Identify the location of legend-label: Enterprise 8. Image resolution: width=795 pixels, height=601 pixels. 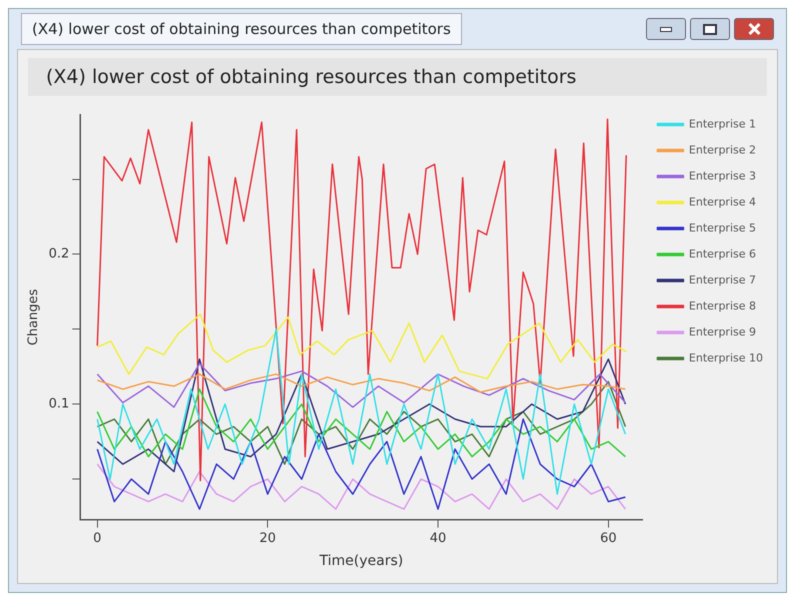
(722, 305).